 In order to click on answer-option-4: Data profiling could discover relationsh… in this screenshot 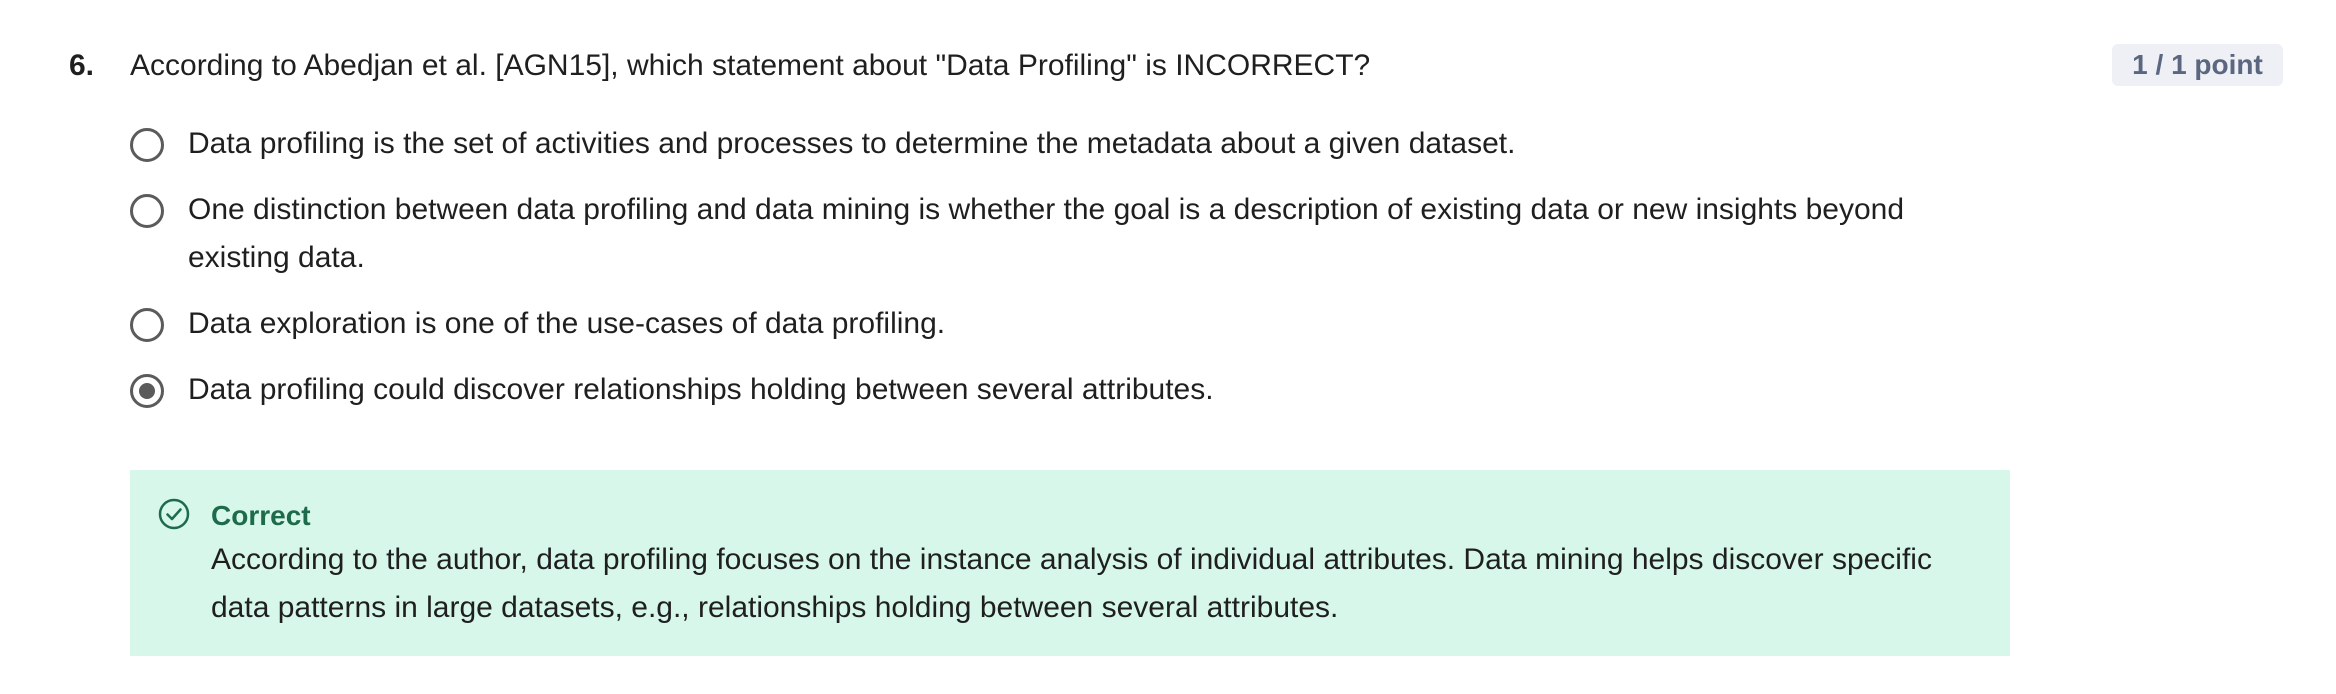, I will do `click(1080, 393)`.